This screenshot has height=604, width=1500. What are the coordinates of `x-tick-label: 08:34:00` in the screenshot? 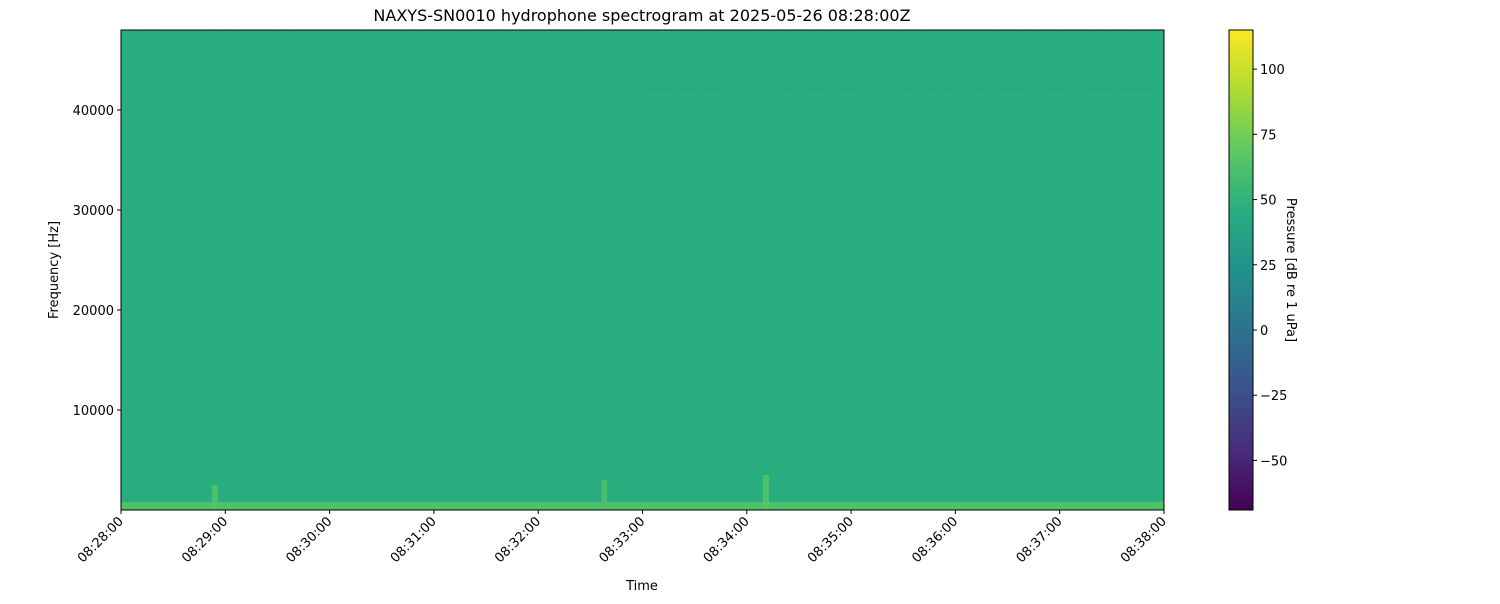 It's located at (727, 540).